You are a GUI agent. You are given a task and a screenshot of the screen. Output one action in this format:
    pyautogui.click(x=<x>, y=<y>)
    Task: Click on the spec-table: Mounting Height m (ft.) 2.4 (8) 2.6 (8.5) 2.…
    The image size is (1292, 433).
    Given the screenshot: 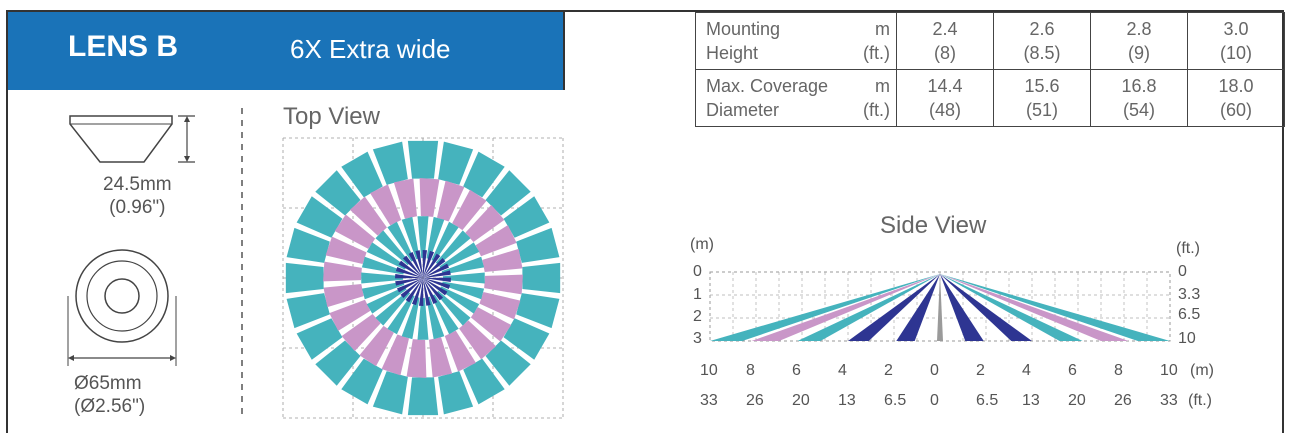 What is the action you would take?
    pyautogui.click(x=990, y=69)
    